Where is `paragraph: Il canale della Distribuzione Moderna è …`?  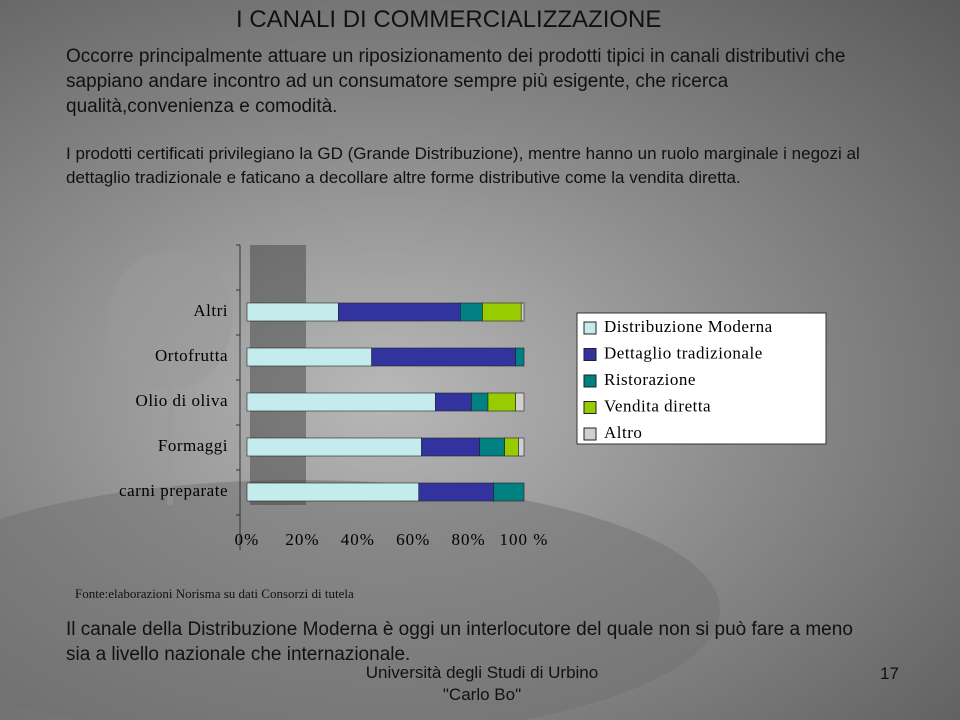 paragraph: Il canale della Distribuzione Moderna è … is located at coordinates (459, 642).